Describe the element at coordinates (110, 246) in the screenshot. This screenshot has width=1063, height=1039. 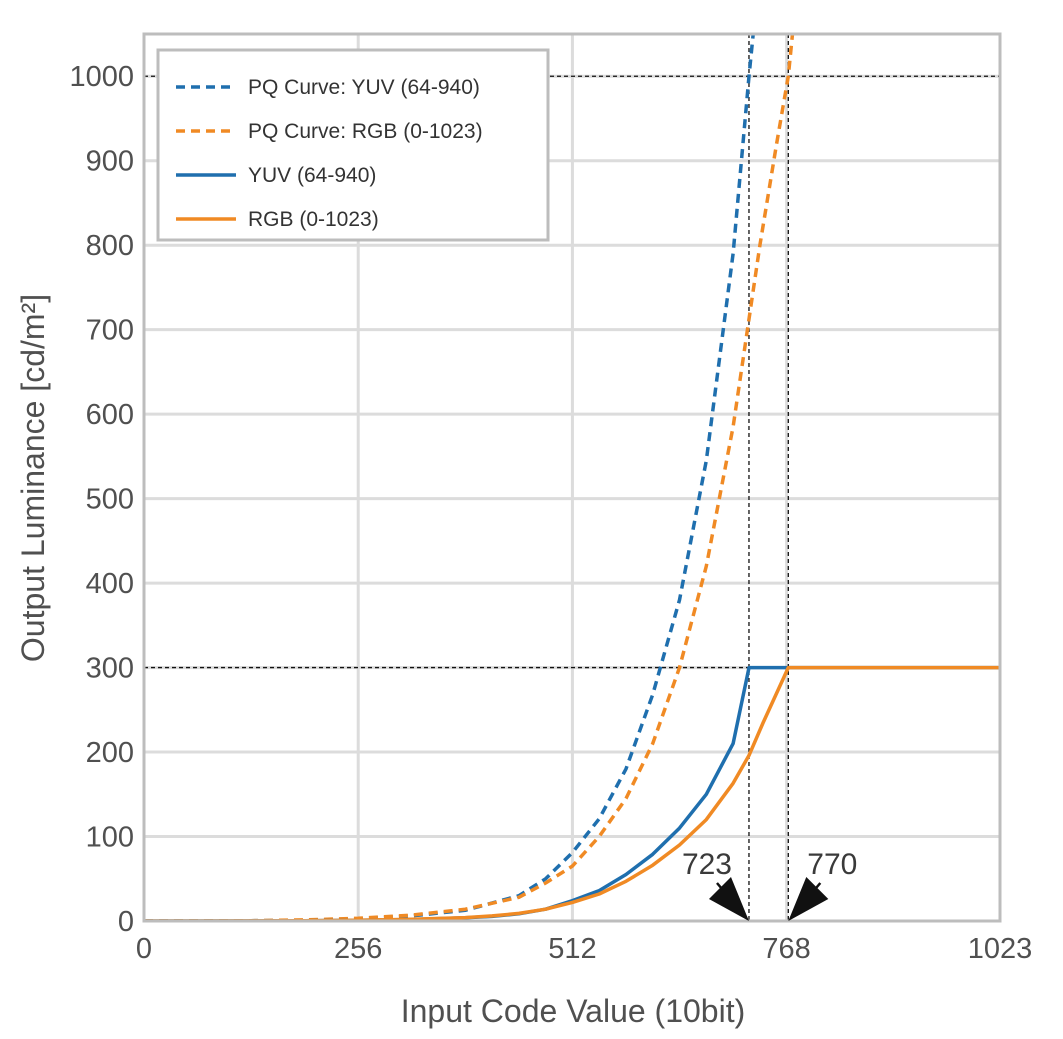
I see `y-tick-label: 800` at that location.